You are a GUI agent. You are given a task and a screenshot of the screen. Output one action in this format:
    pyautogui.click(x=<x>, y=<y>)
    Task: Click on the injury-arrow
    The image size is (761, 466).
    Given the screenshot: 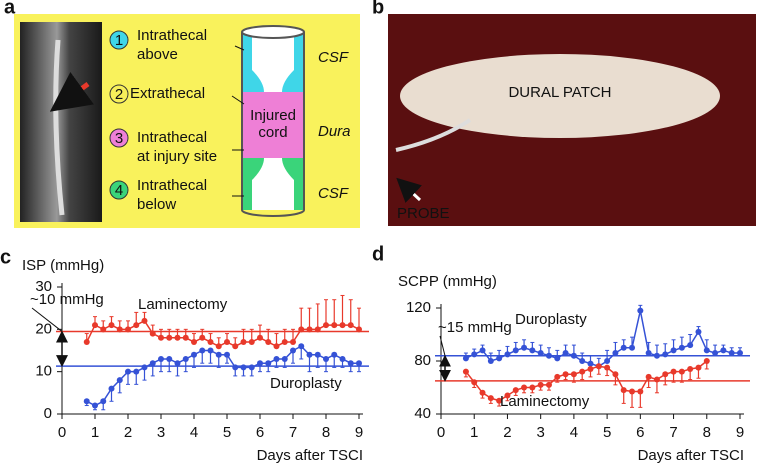 What is the action you would take?
    pyautogui.click(x=71, y=92)
    